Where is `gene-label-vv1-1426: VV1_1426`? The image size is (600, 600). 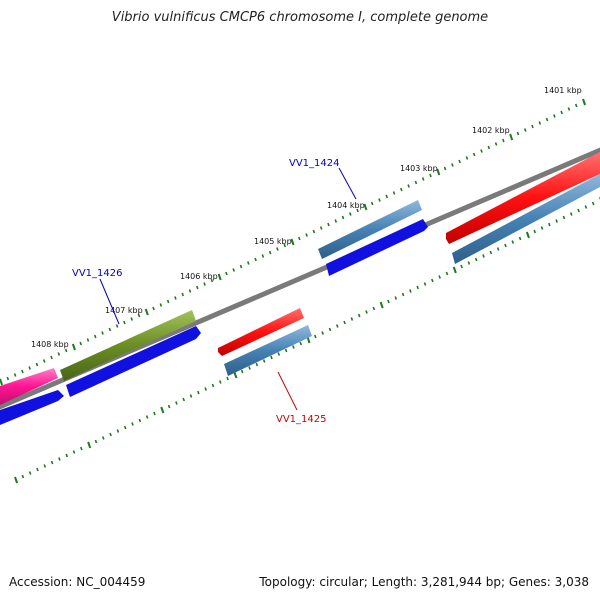
gene-label-vv1-1426: VV1_1426 is located at coordinates (97, 273).